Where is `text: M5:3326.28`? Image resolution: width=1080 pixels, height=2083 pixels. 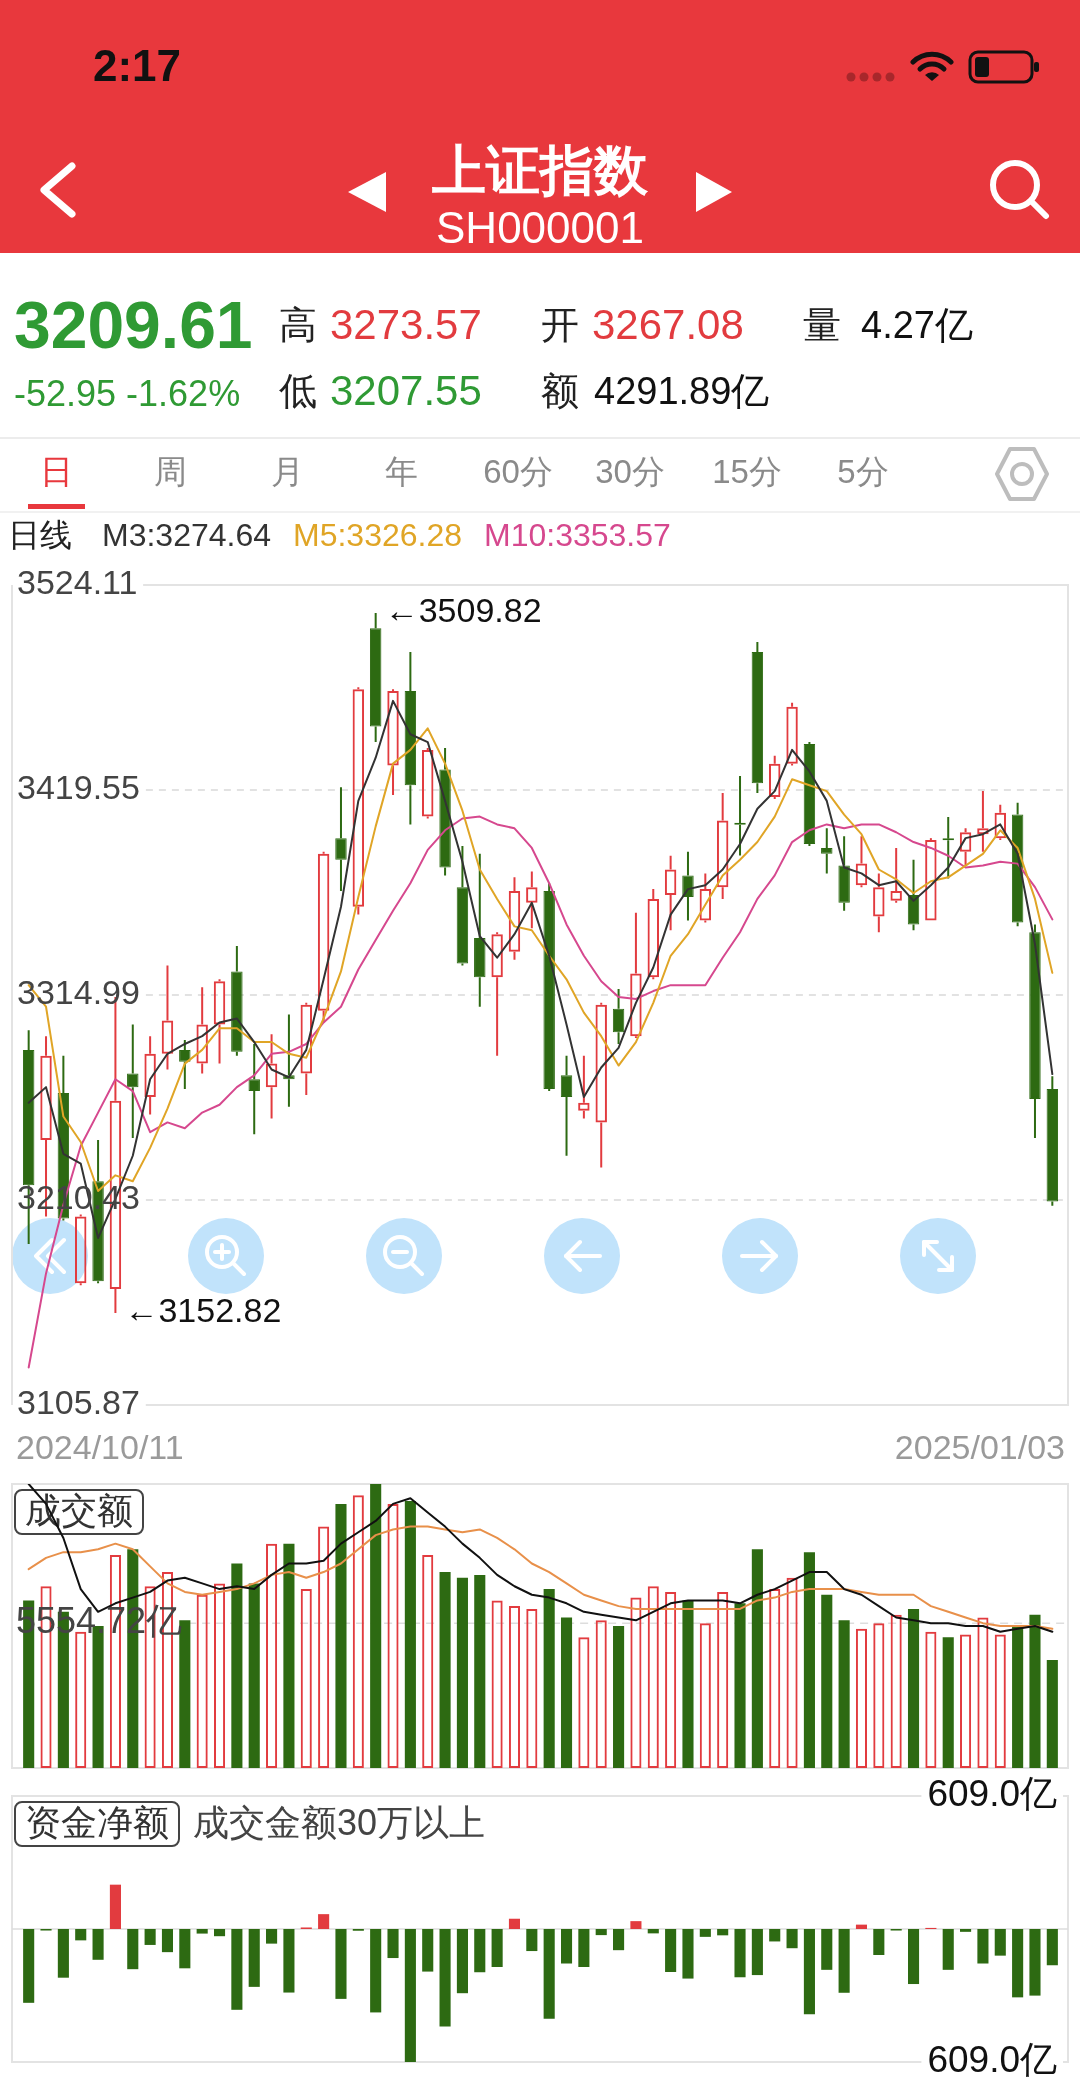 text: M5:3326.28 is located at coordinates (378, 534).